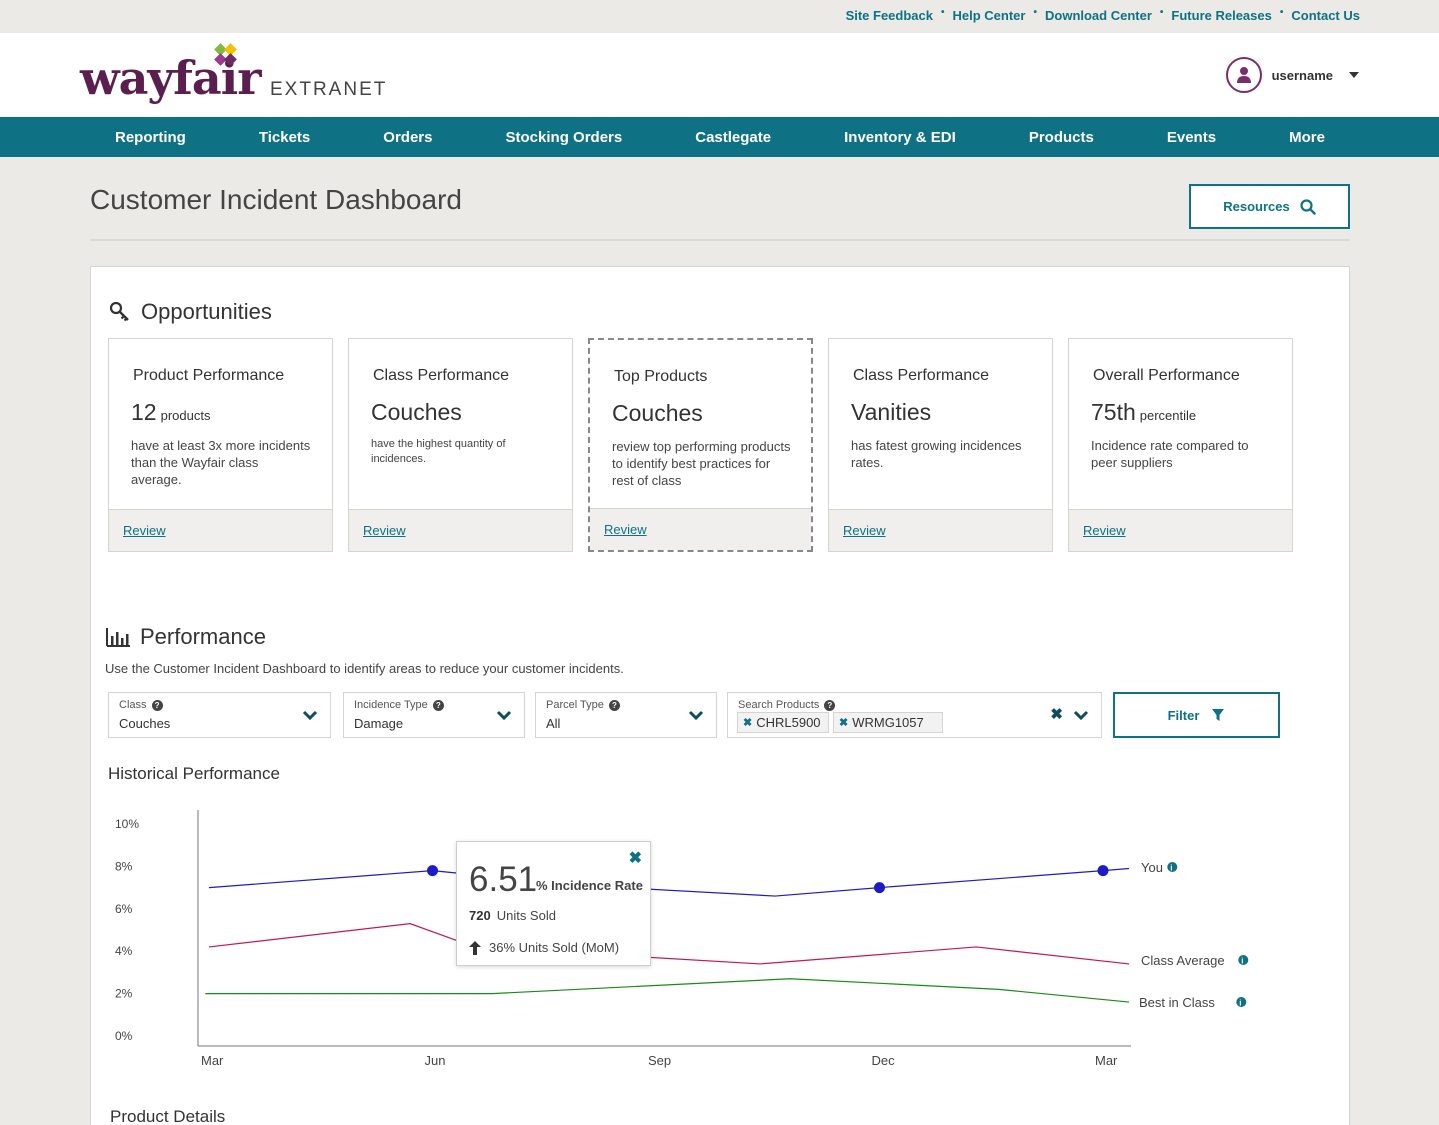 The height and width of the screenshot is (1125, 1439). I want to click on x-tick-label: Sep, so click(659, 1060).